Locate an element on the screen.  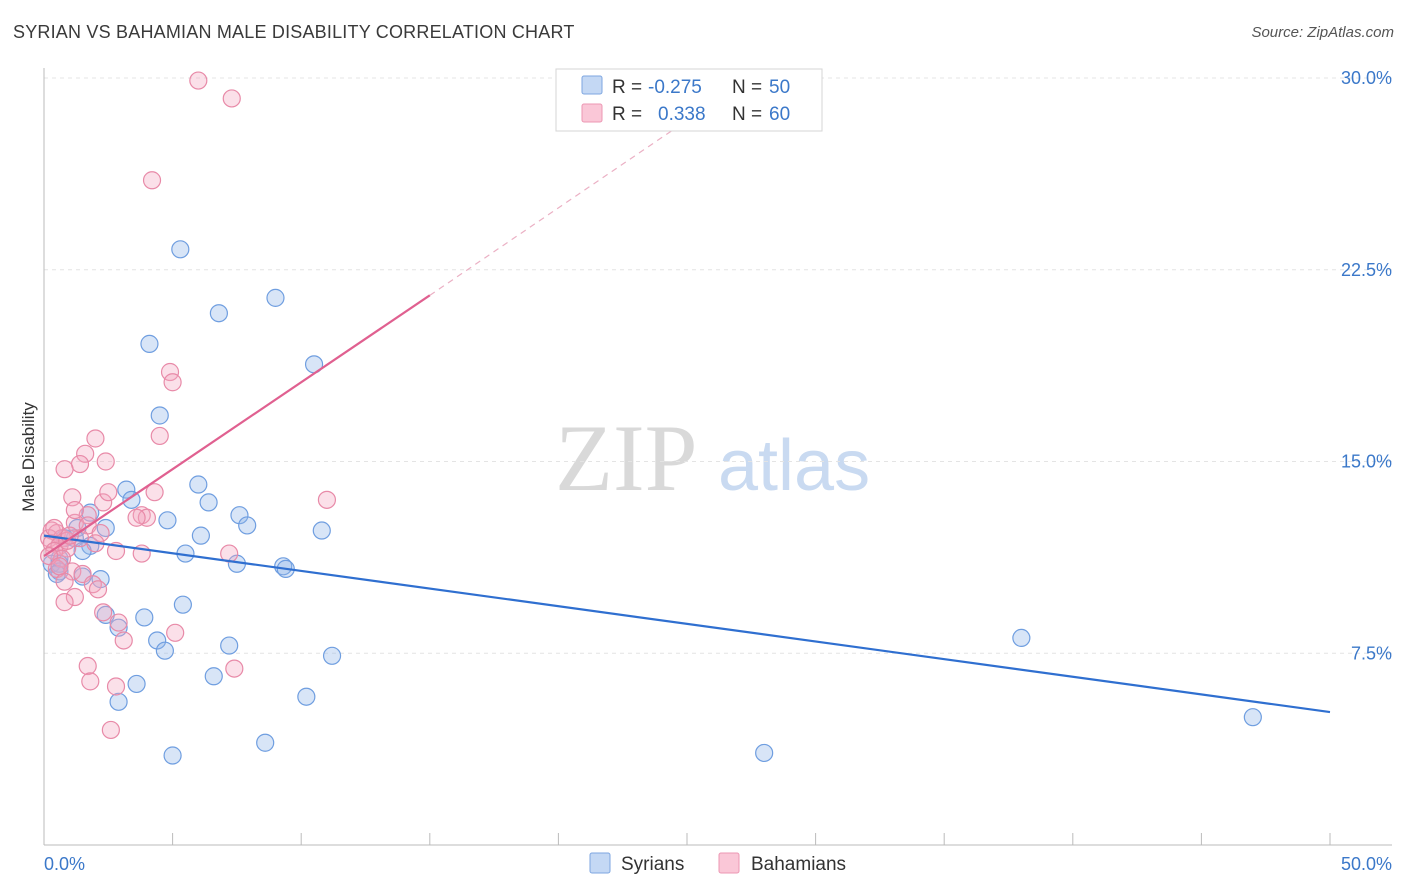
x-tick-label-max: 50.0% is located at coordinates (1366, 864).